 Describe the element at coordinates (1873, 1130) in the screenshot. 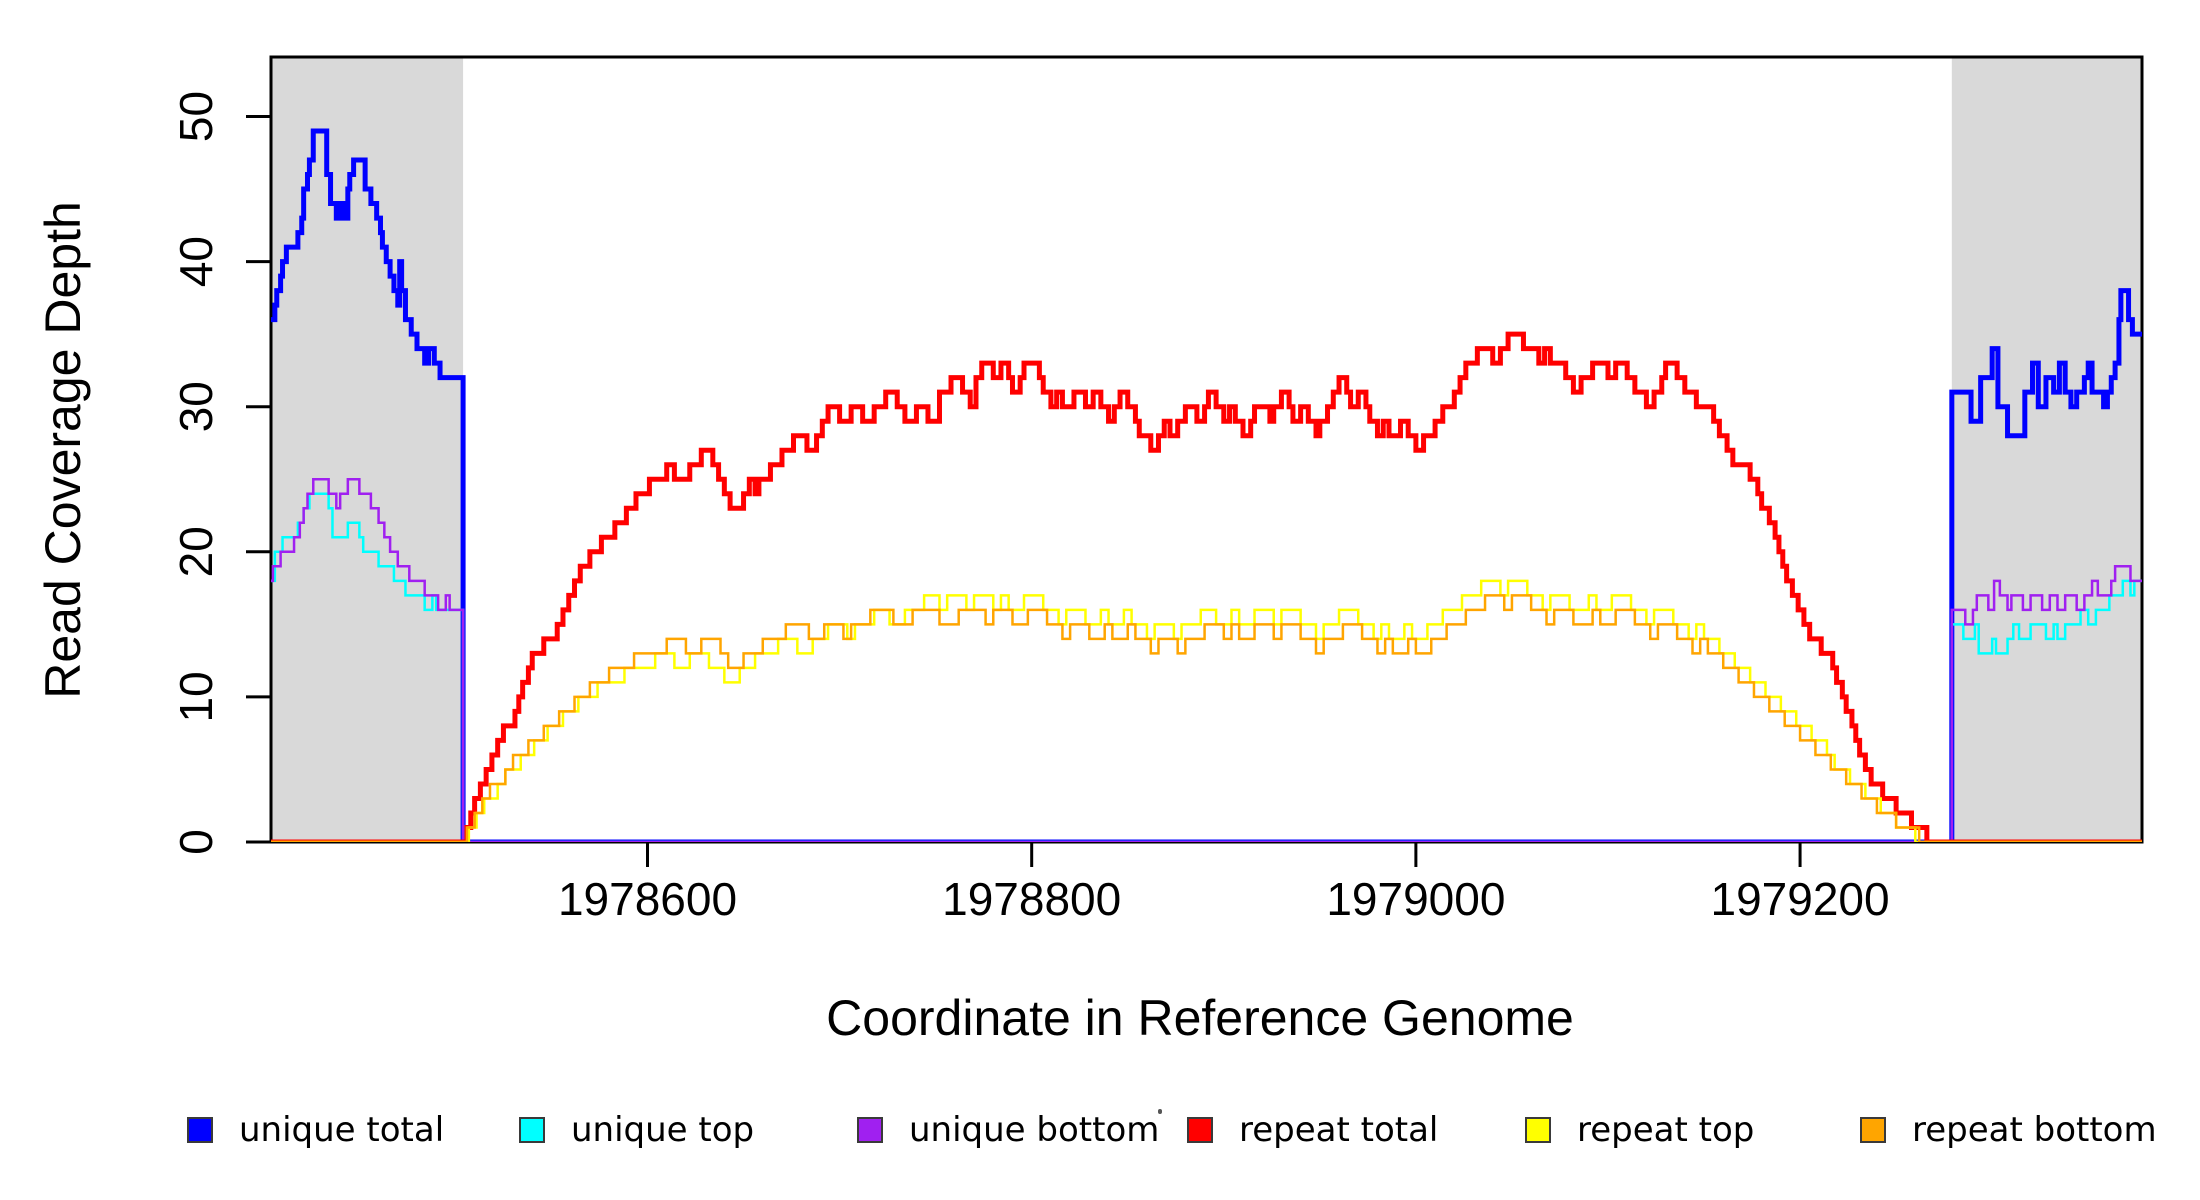

I see `repeat-bottom-swatch-icon` at that location.